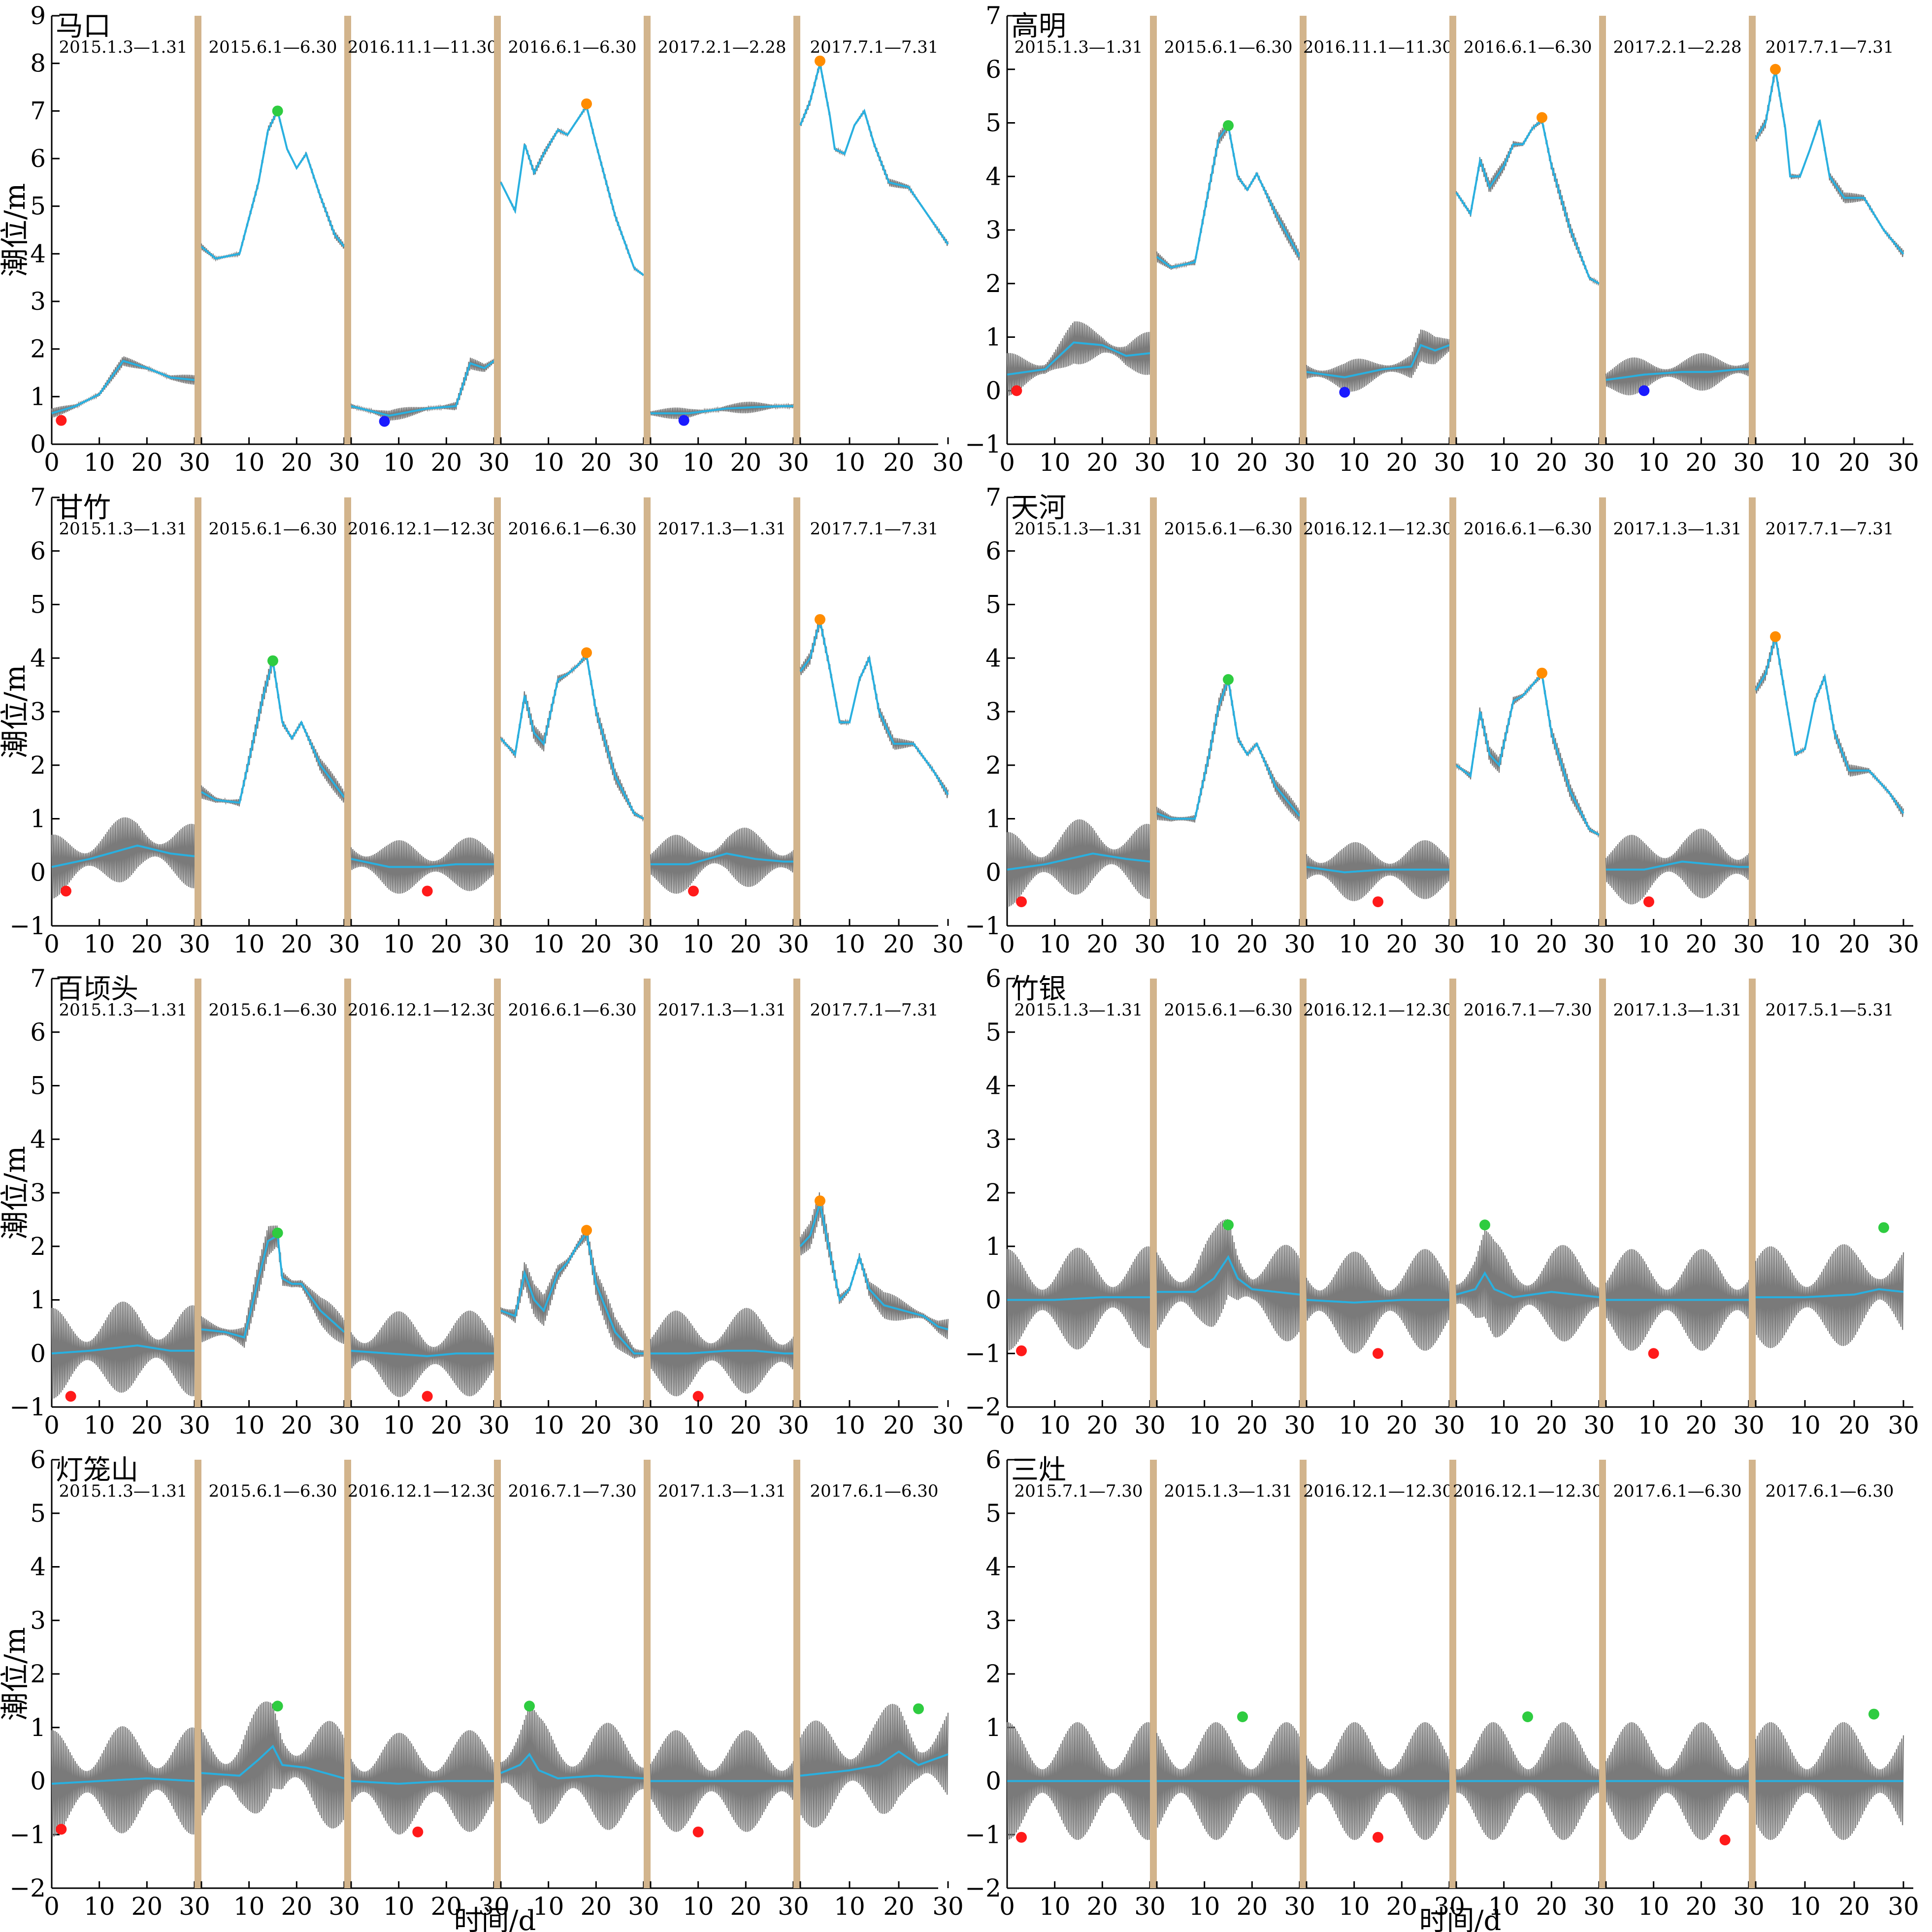 The height and width of the screenshot is (1932, 1932). What do you see at coordinates (993, 1620) in the screenshot?
I see `y-tick-label: 3` at bounding box center [993, 1620].